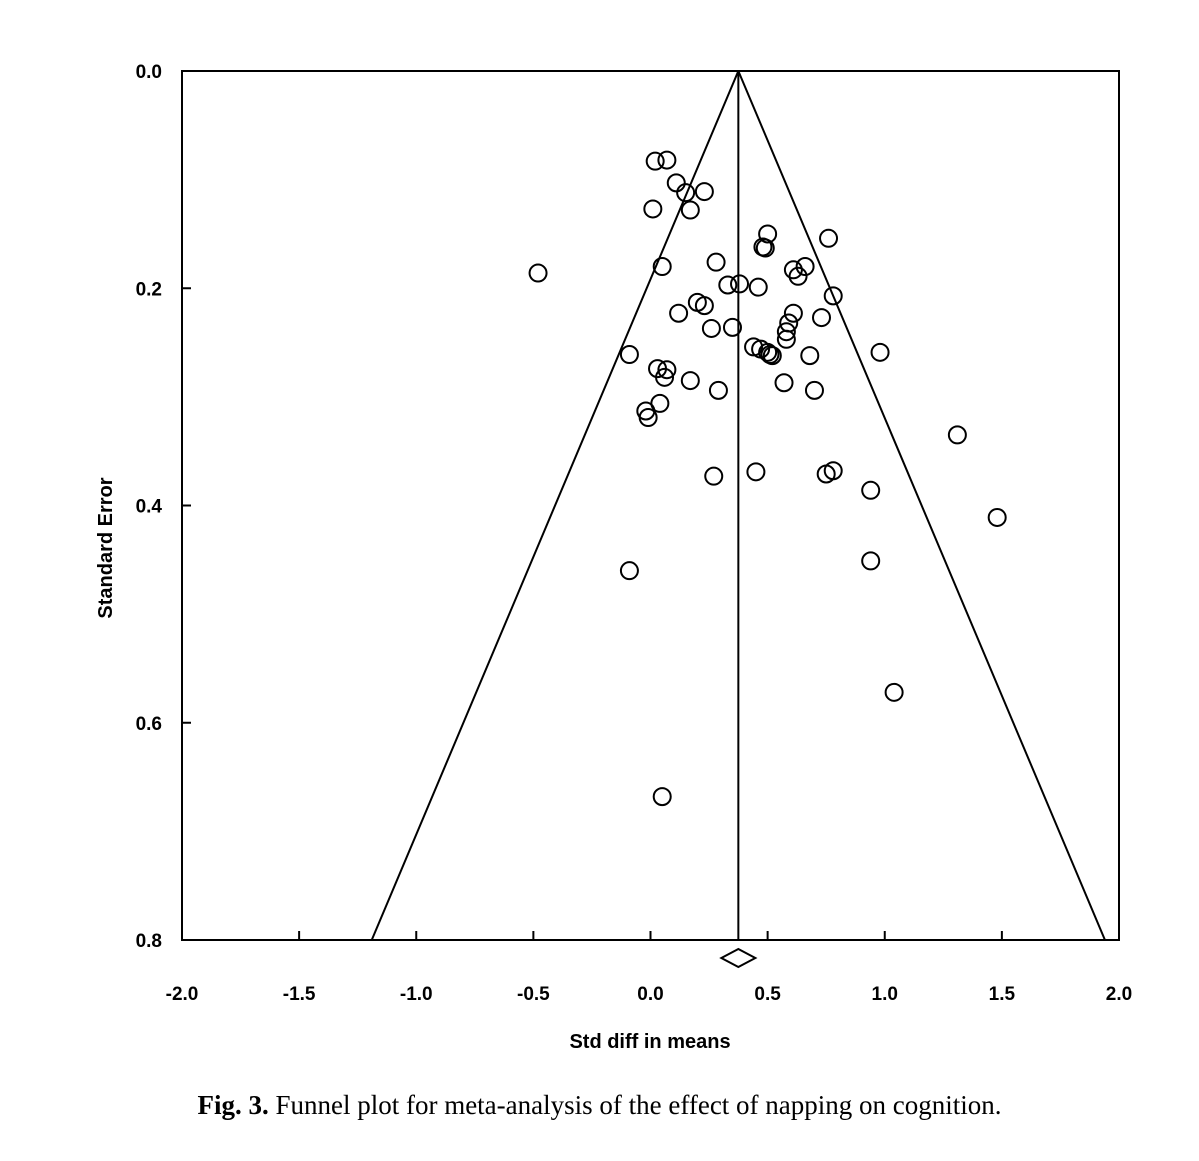  I want to click on y-tick-label: 0.2, so click(149, 289).